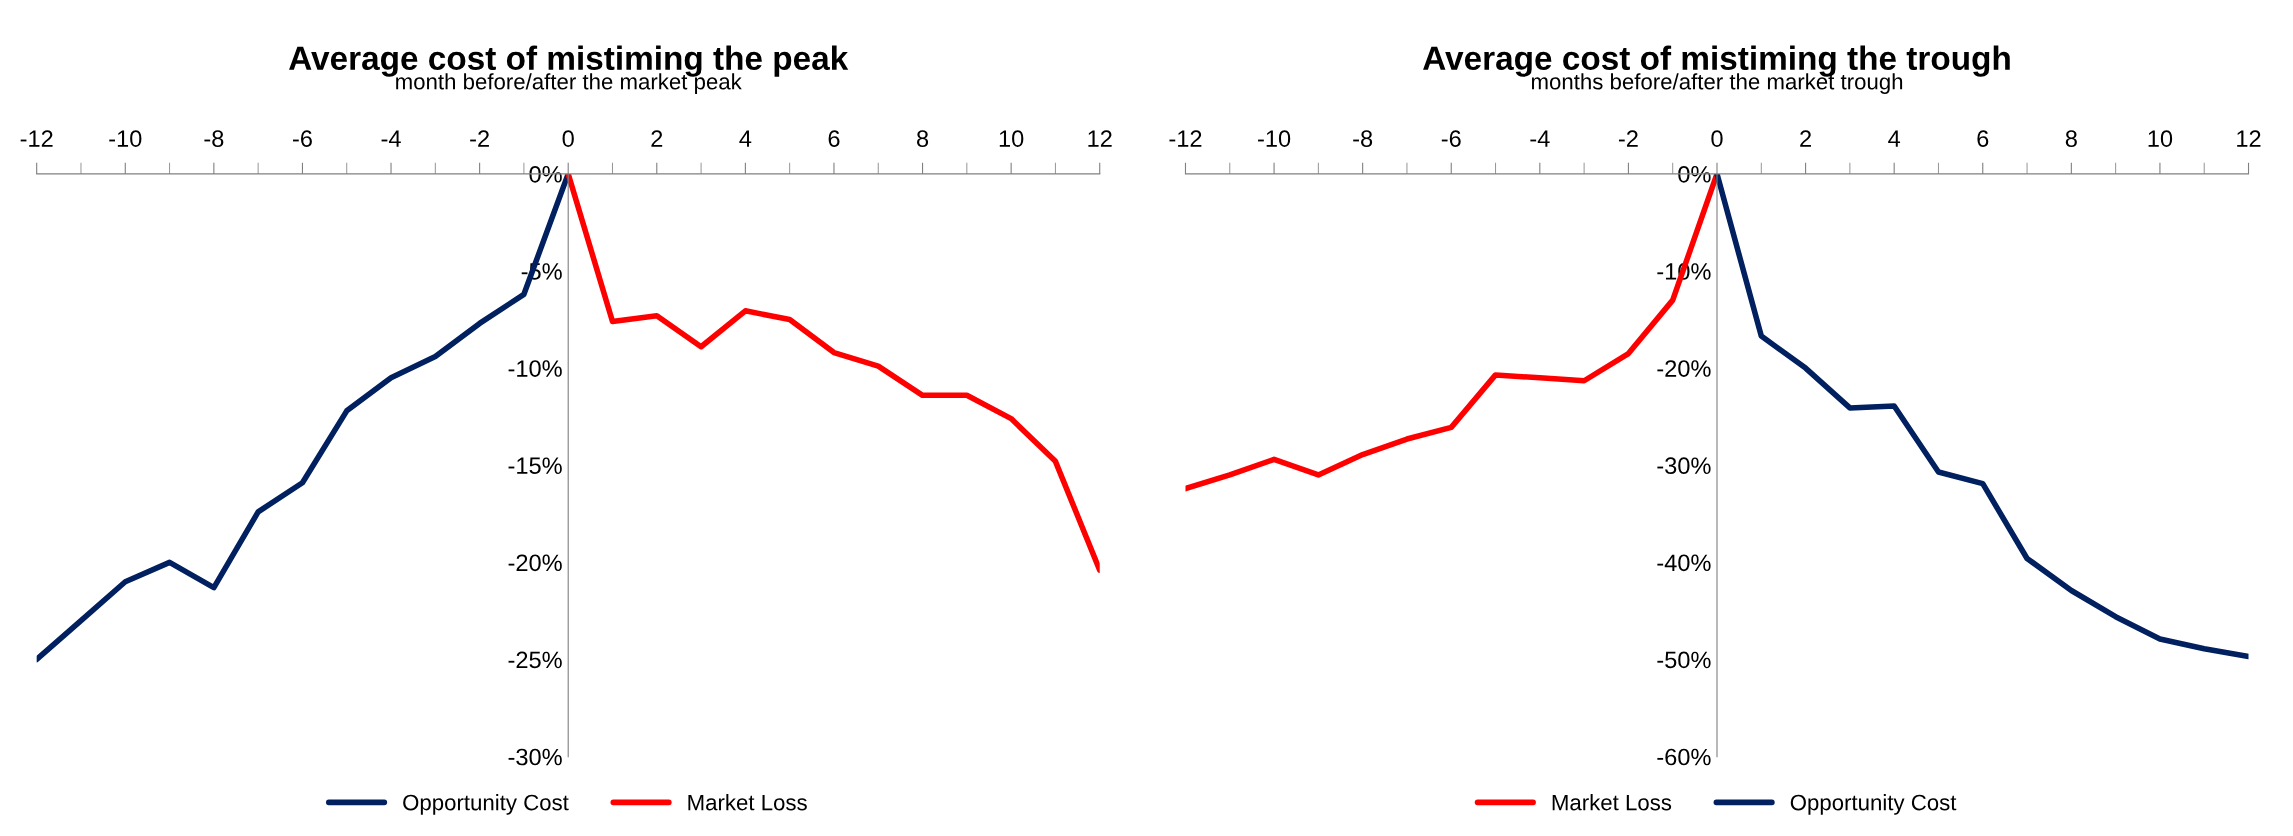  Describe the element at coordinates (535, 660) in the screenshot. I see `y-tick-label: -25%` at that location.